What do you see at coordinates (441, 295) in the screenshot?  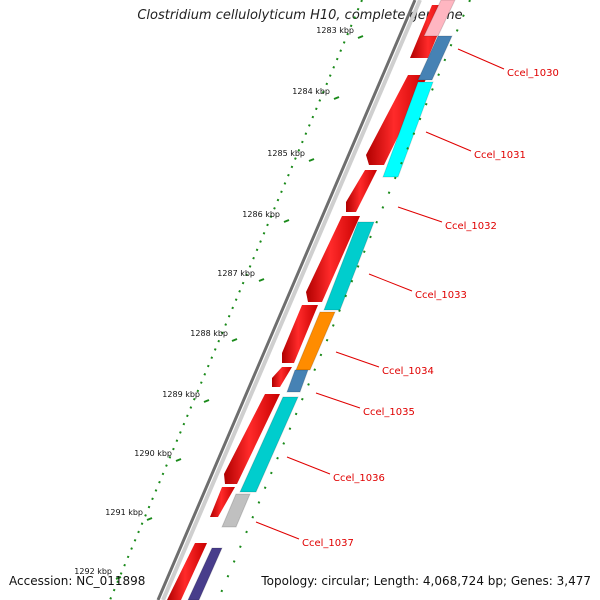 I see `gene-label: Ccel_1033` at bounding box center [441, 295].